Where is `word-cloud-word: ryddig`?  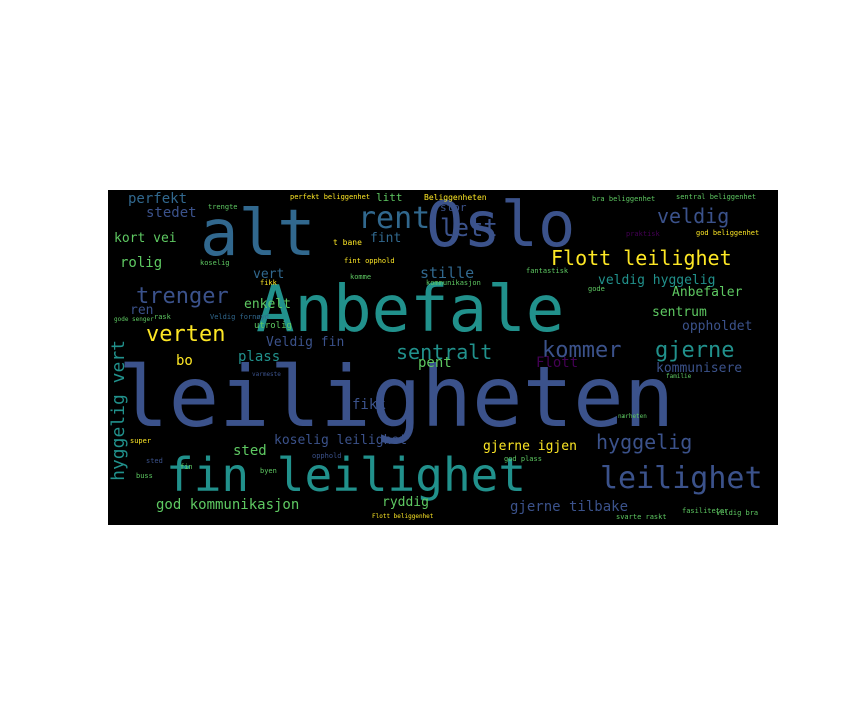
word-cloud-word: ryddig is located at coordinates (405, 502).